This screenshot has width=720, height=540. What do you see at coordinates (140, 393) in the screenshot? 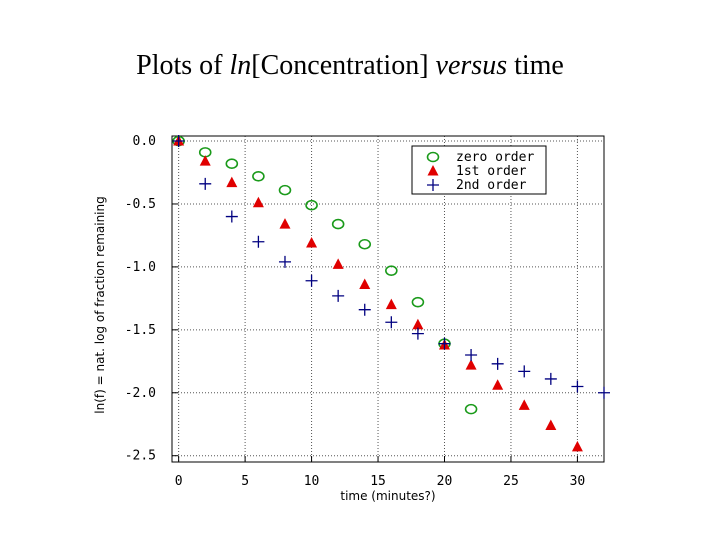
I see `y-tick-label: -2.0` at bounding box center [140, 393].